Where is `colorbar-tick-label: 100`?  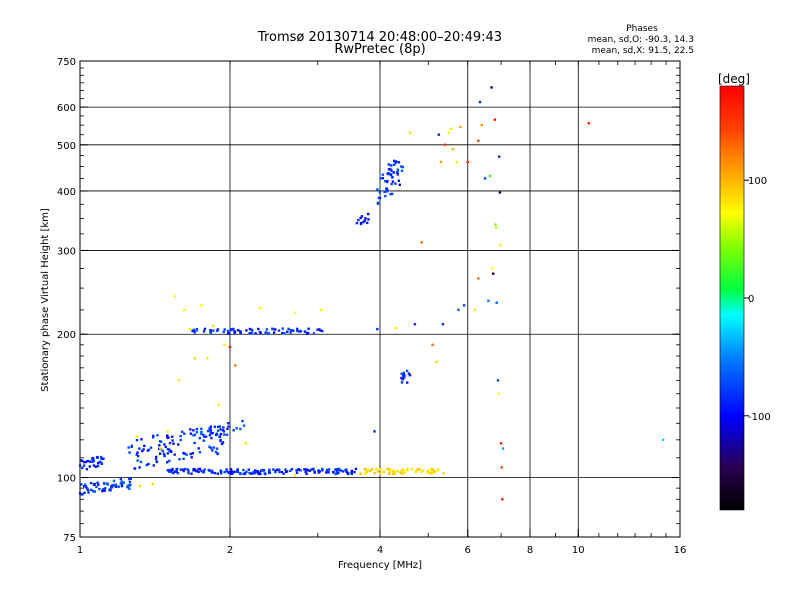 colorbar-tick-label: 100 is located at coordinates (757, 181).